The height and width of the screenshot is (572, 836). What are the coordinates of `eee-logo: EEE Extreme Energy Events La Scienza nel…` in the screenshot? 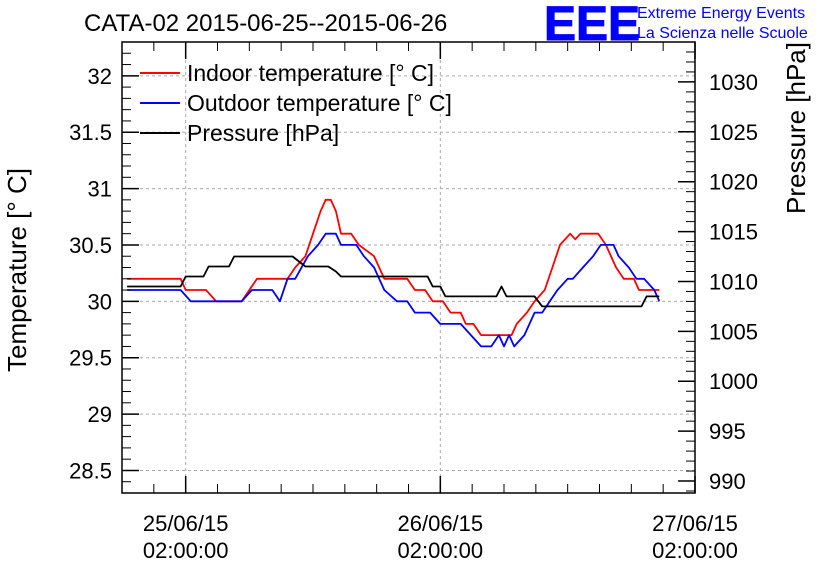 It's located at (676, 26).